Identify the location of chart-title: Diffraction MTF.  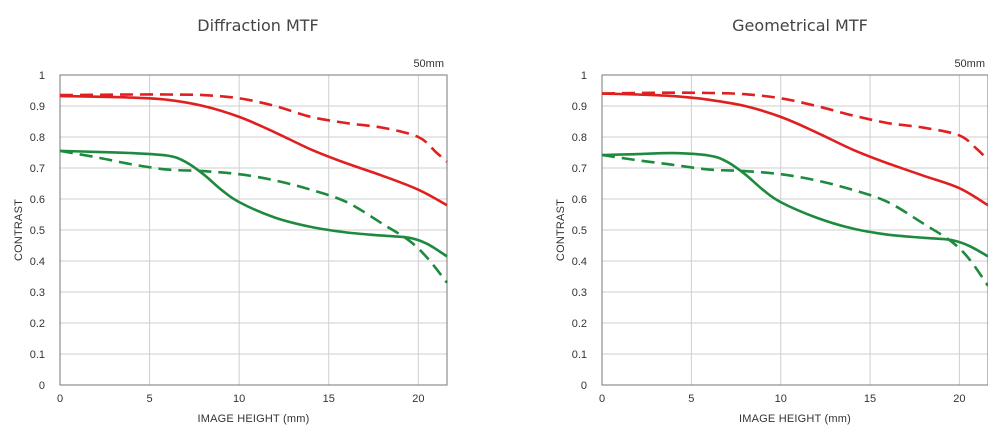
(257, 25).